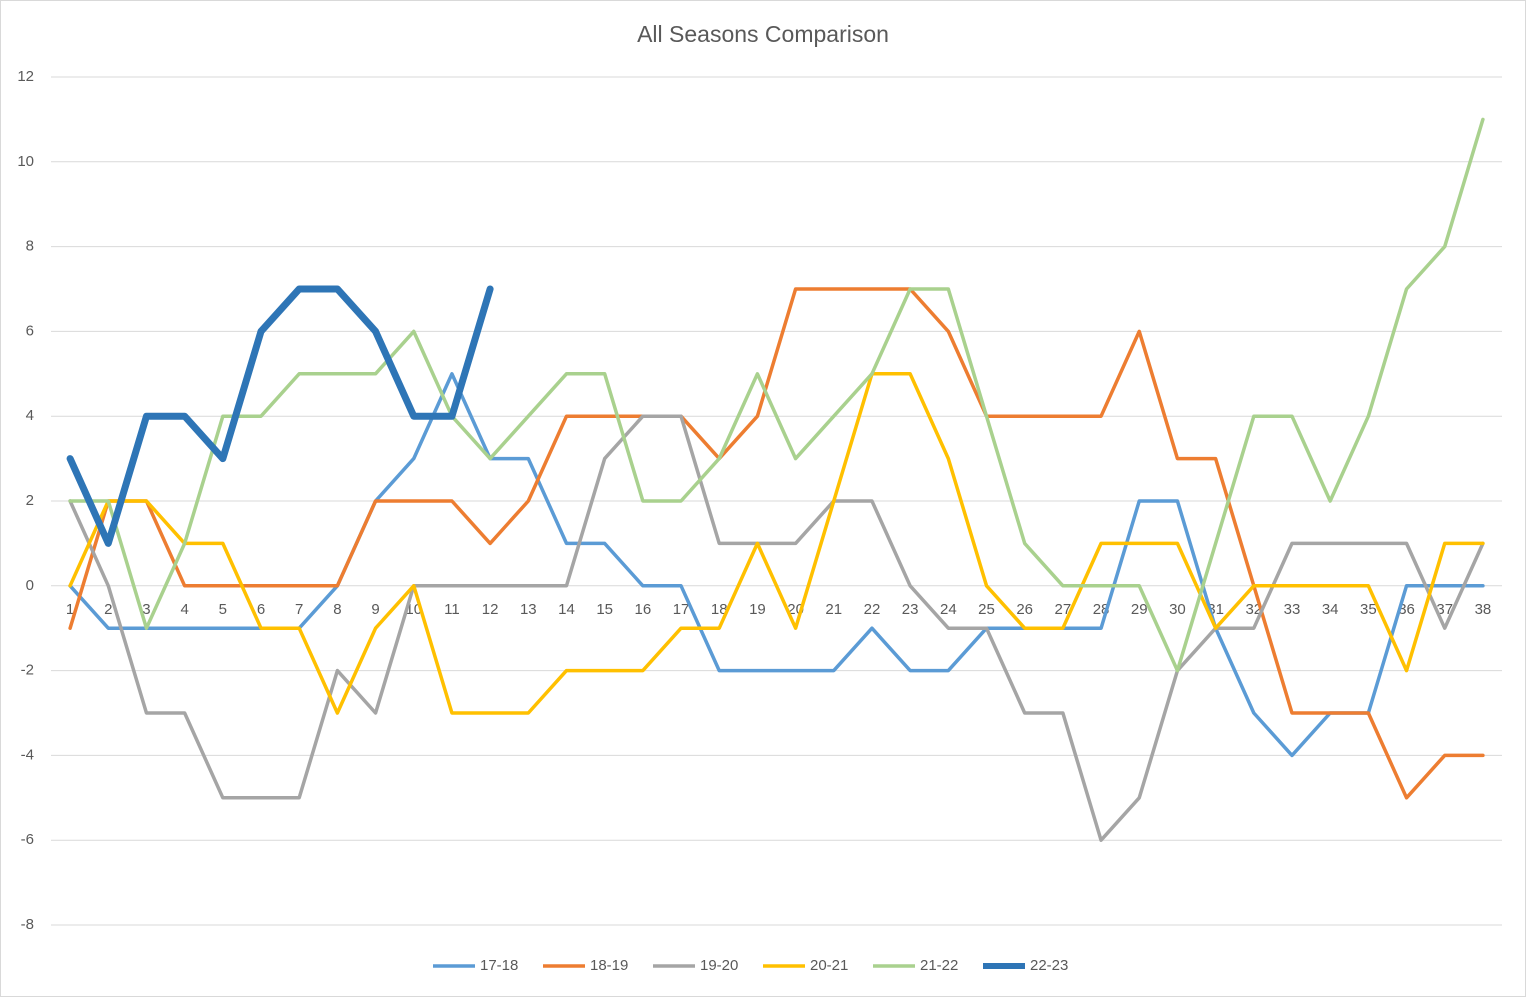 This screenshot has width=1526, height=997. Describe the element at coordinates (948, 609) in the screenshot. I see `x-tick-label: 24` at that location.